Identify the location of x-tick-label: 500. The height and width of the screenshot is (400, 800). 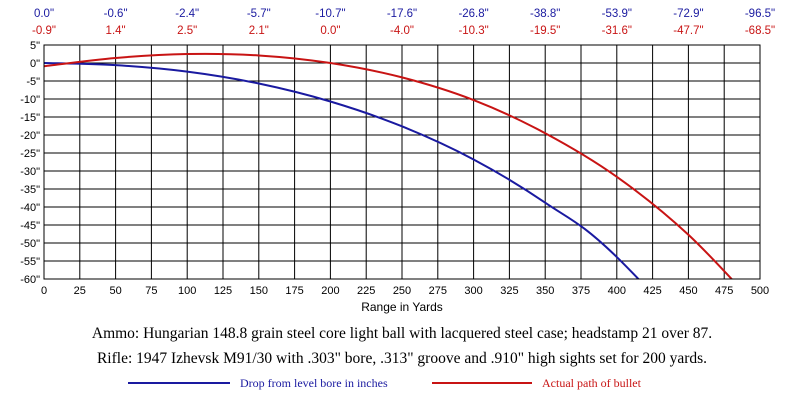
(760, 291).